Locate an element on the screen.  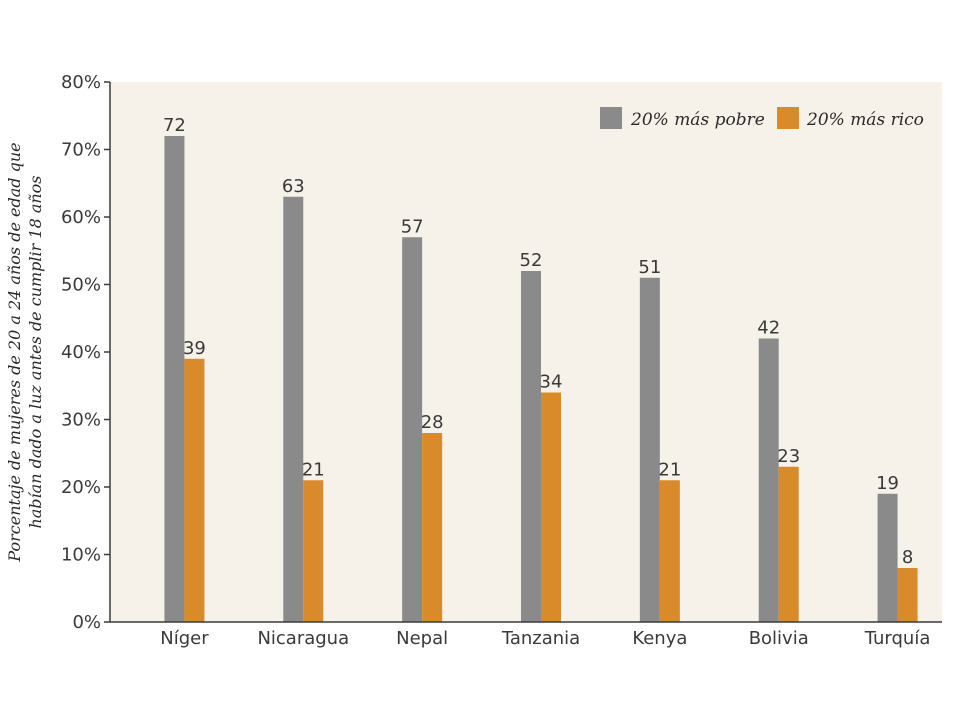
bar-value-label: 52 is located at coordinates (531, 260).